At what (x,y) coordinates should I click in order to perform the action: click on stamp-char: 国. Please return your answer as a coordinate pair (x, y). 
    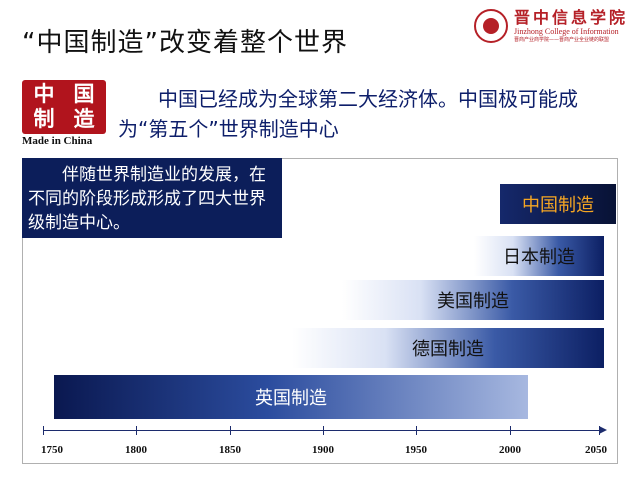
    Looking at the image, I should click on (84, 94).